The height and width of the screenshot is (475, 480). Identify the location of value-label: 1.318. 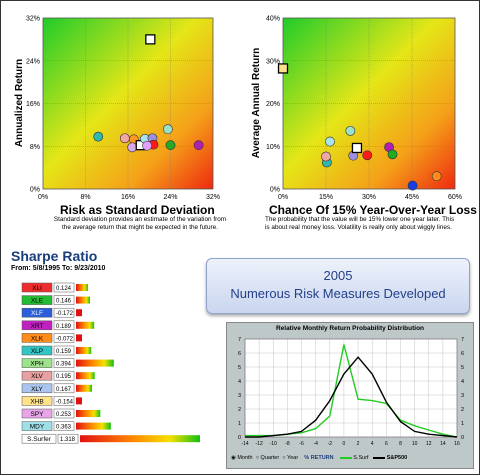
(68, 440).